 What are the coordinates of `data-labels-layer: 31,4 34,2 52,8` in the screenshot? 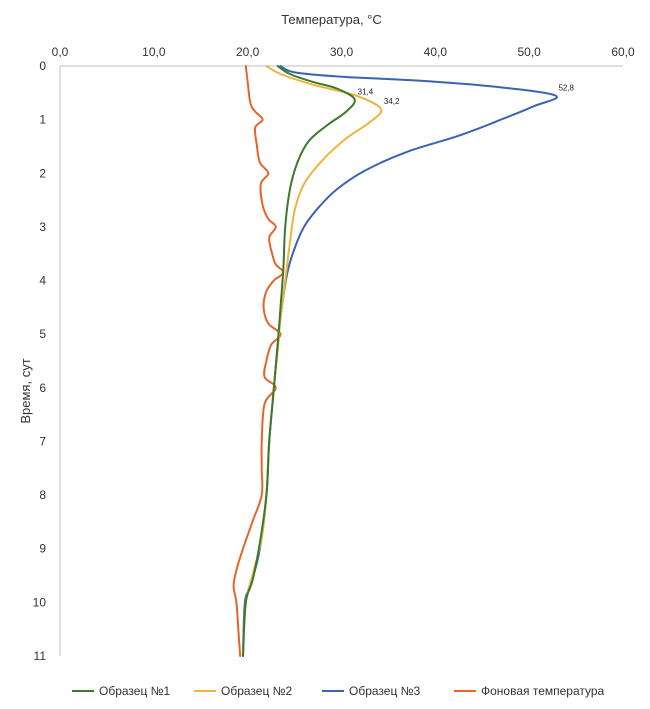 It's located at (466, 95).